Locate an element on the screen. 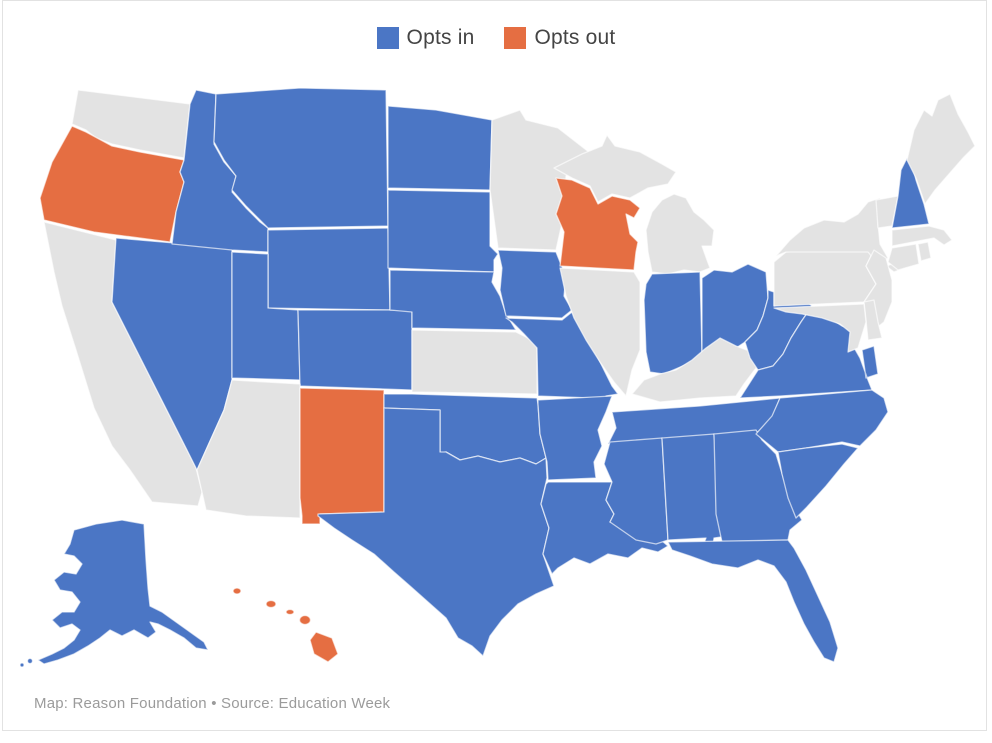 The width and height of the screenshot is (992, 743). legend-label-opts-out: Opts out is located at coordinates (575, 37).